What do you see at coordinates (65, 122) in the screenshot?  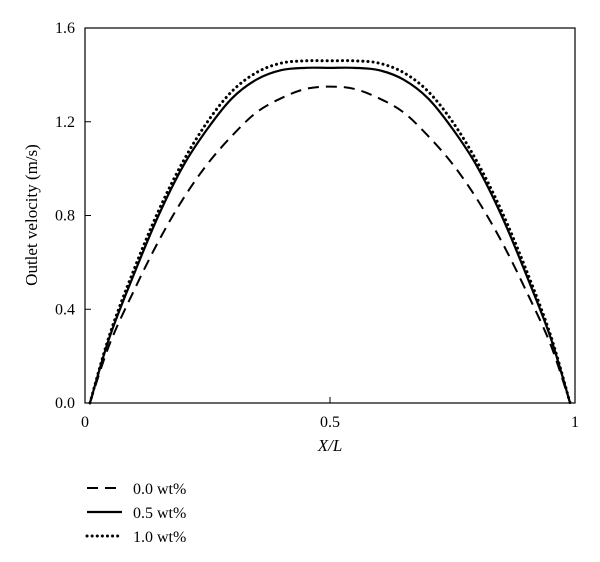 I see `y-tick-label: 1.2` at bounding box center [65, 122].